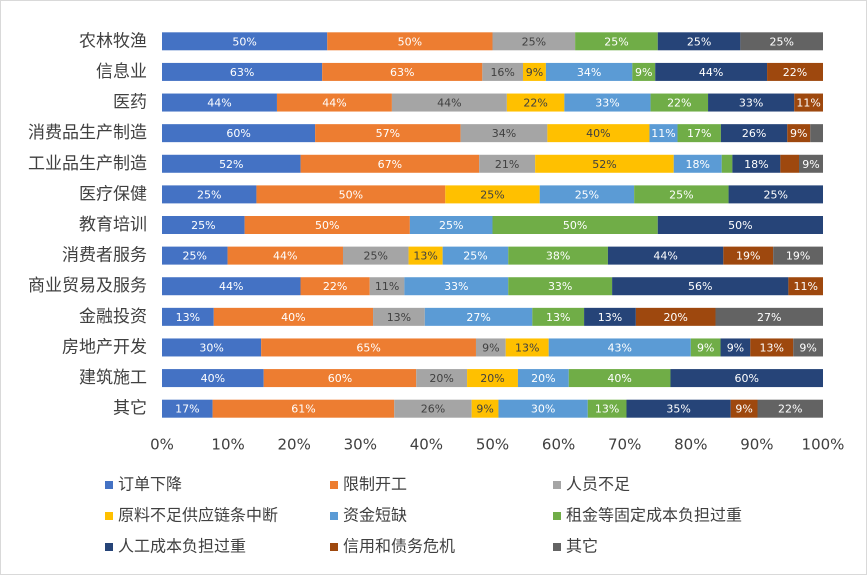 The image size is (867, 575). I want to click on data-label: 26%, so click(433, 409).